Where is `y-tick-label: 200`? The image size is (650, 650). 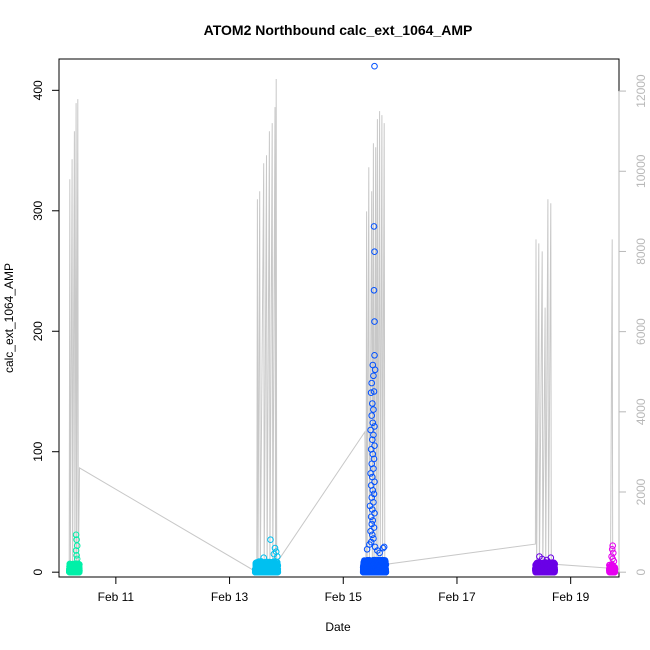 y-tick-label: 200 is located at coordinates (38, 331).